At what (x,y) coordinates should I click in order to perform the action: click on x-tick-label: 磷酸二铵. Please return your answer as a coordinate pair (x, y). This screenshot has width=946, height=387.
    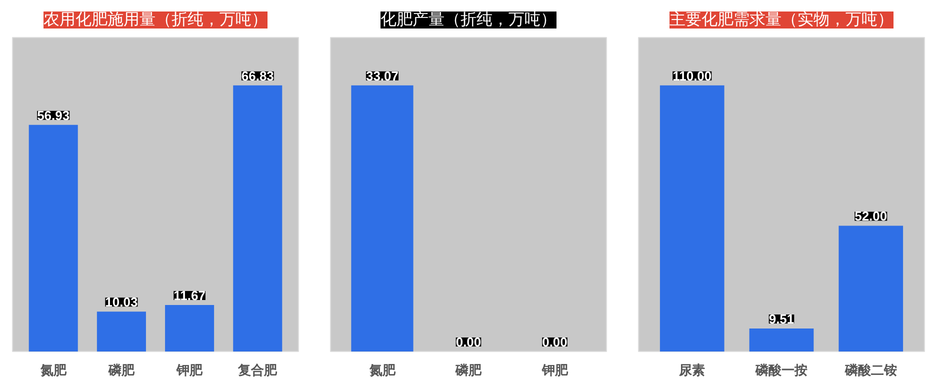
    Looking at the image, I should click on (870, 370).